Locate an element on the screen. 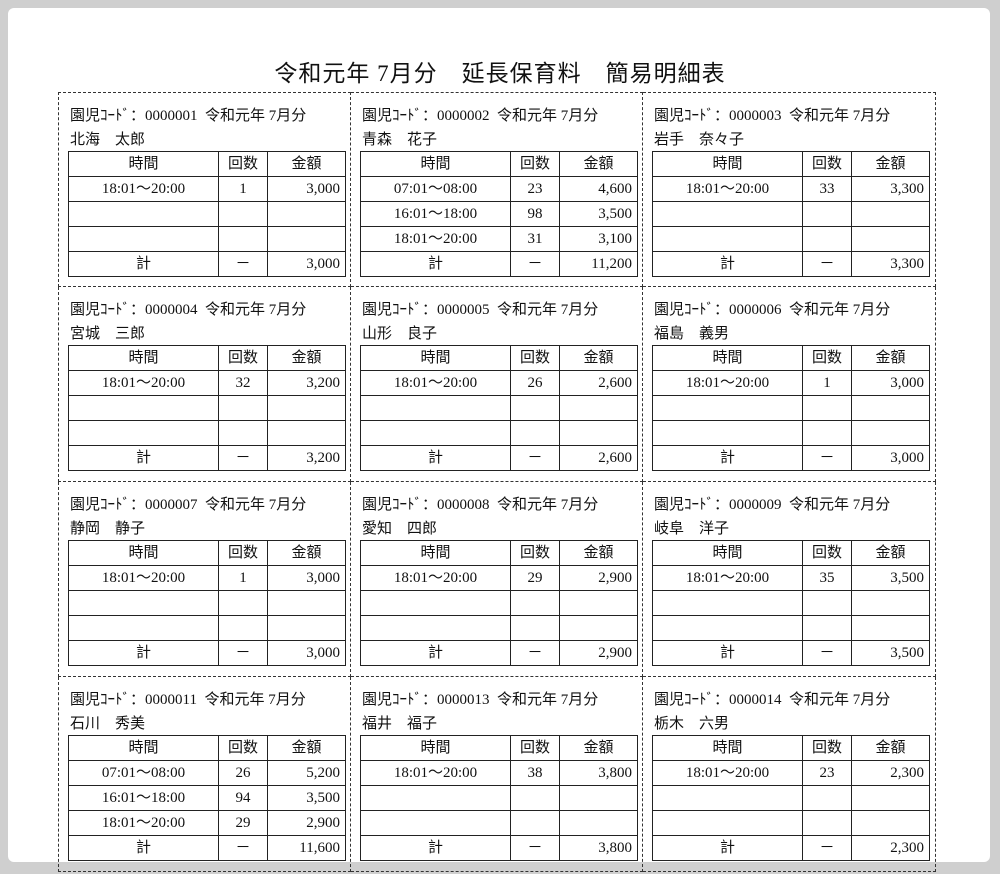 The width and height of the screenshot is (1000, 874). count-cell: 94 is located at coordinates (243, 798).